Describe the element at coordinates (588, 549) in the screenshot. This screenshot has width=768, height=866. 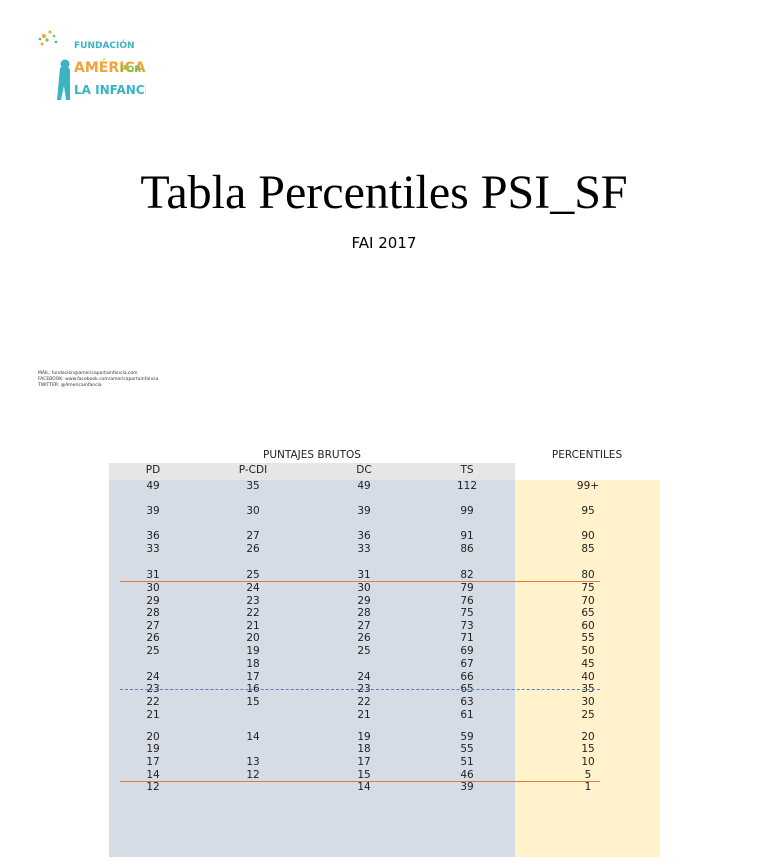
I see `table-cell: 85` at that location.